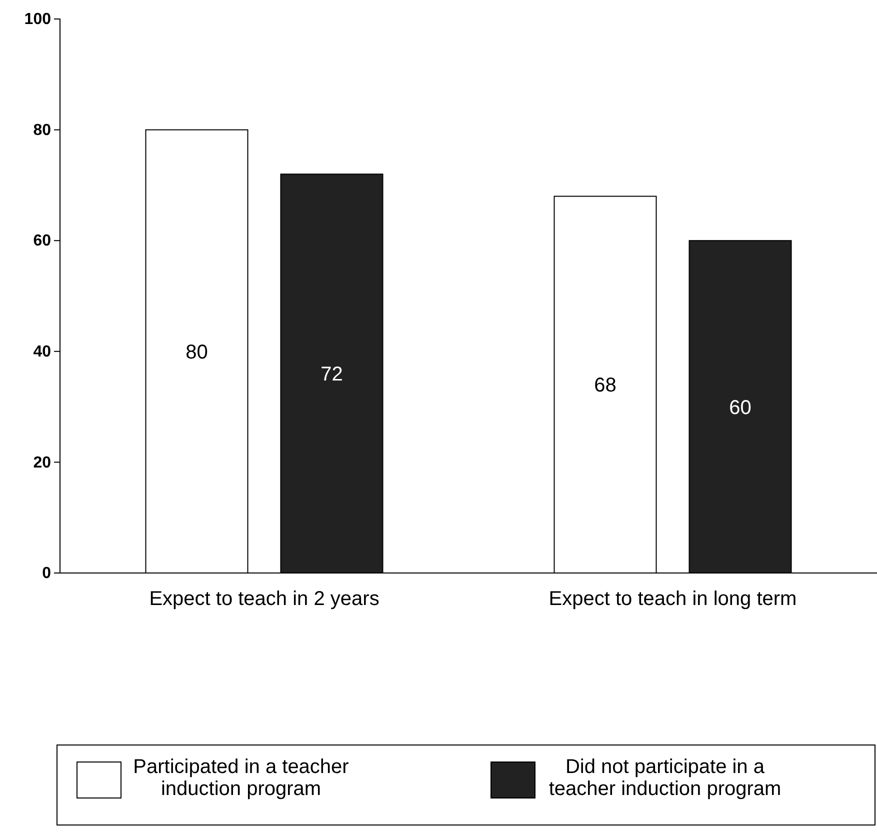  I want to click on y-tick-label: 80, so click(42, 130).